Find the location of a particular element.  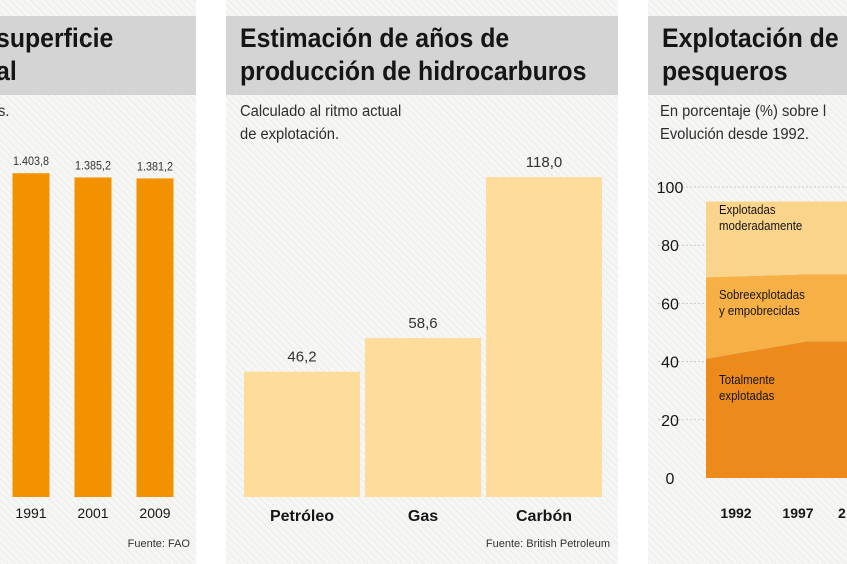

fao-title-bar: superficie al is located at coordinates (98, 55).